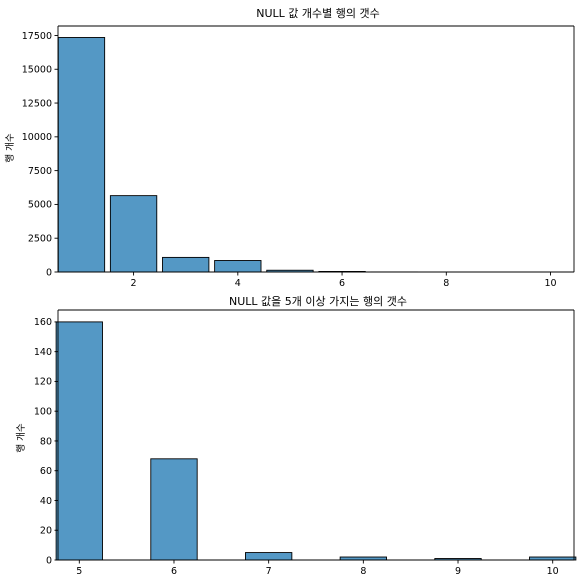 The height and width of the screenshot is (584, 584). Describe the element at coordinates (37, 103) in the screenshot. I see `y-tick-label: 12500` at that location.